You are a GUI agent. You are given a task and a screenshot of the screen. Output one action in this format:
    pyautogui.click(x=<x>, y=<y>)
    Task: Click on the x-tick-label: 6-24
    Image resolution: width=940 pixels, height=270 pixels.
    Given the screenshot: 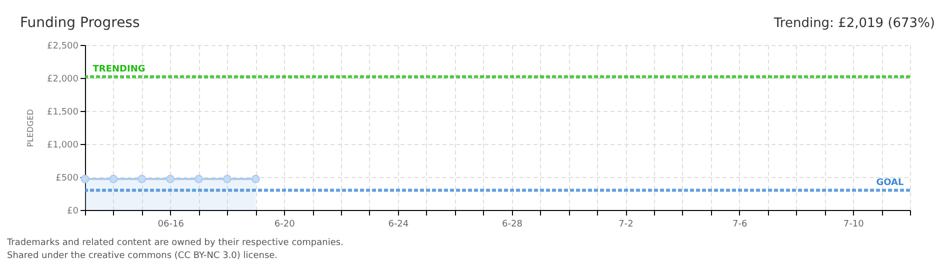 What is the action you would take?
    pyautogui.click(x=398, y=225)
    